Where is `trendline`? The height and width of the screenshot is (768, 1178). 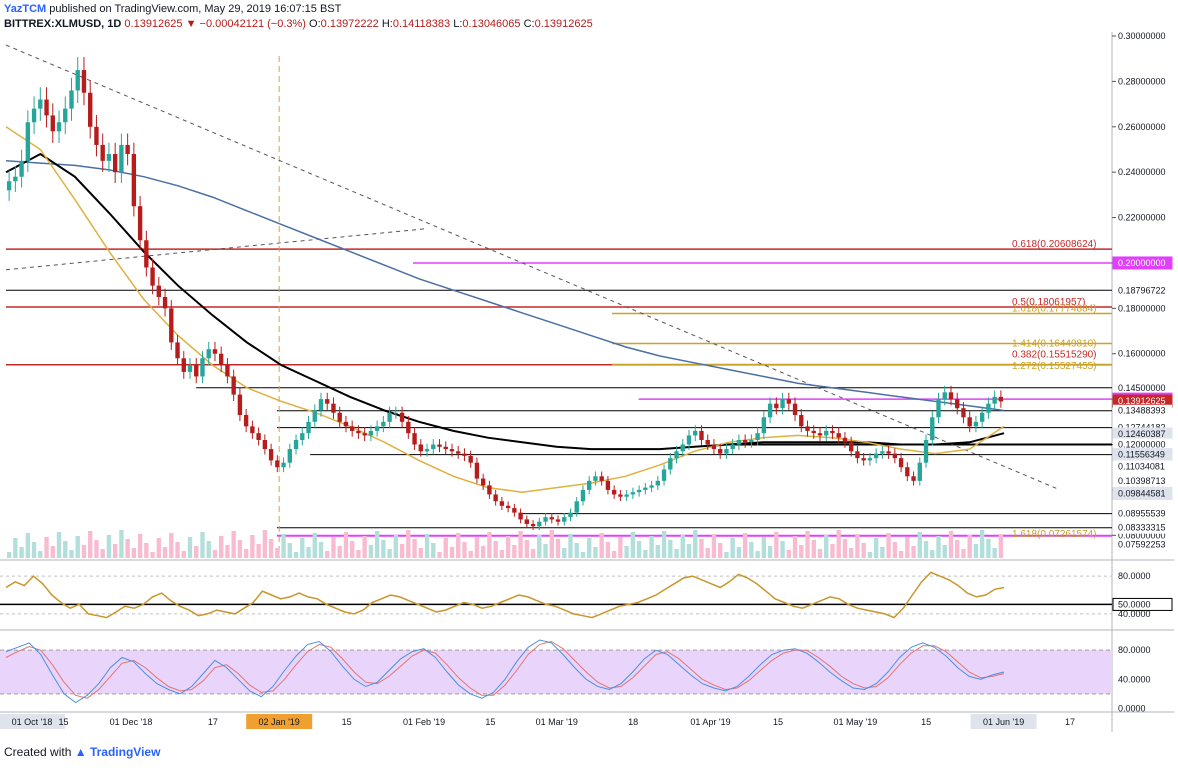 trendline is located at coordinates (215, 249).